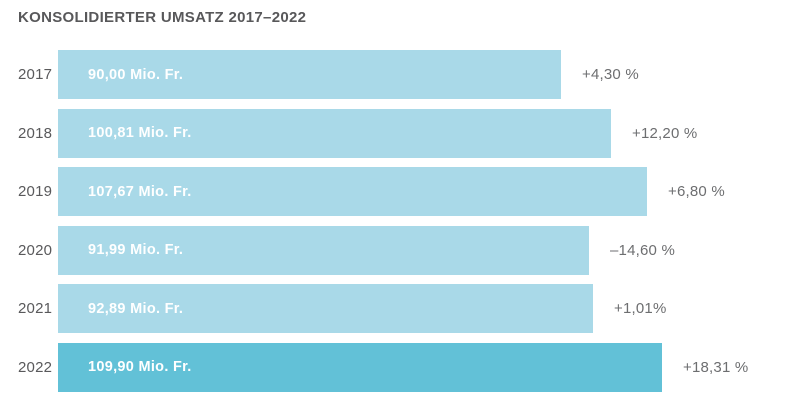  Describe the element at coordinates (325, 309) in the screenshot. I see `bar-2021: 92,89 Mio. Fr.` at that location.